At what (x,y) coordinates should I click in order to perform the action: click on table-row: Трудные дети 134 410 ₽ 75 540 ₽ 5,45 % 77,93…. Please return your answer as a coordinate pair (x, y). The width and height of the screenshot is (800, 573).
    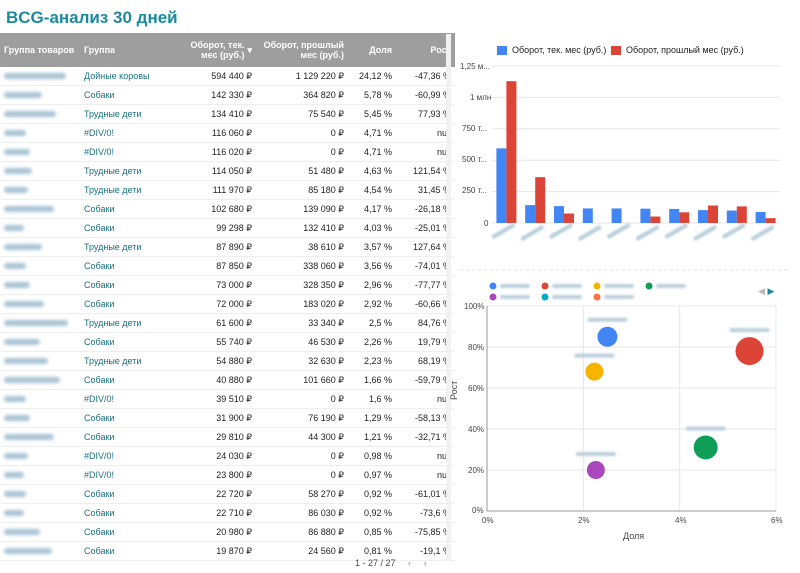
    Looking at the image, I should click on (227, 114).